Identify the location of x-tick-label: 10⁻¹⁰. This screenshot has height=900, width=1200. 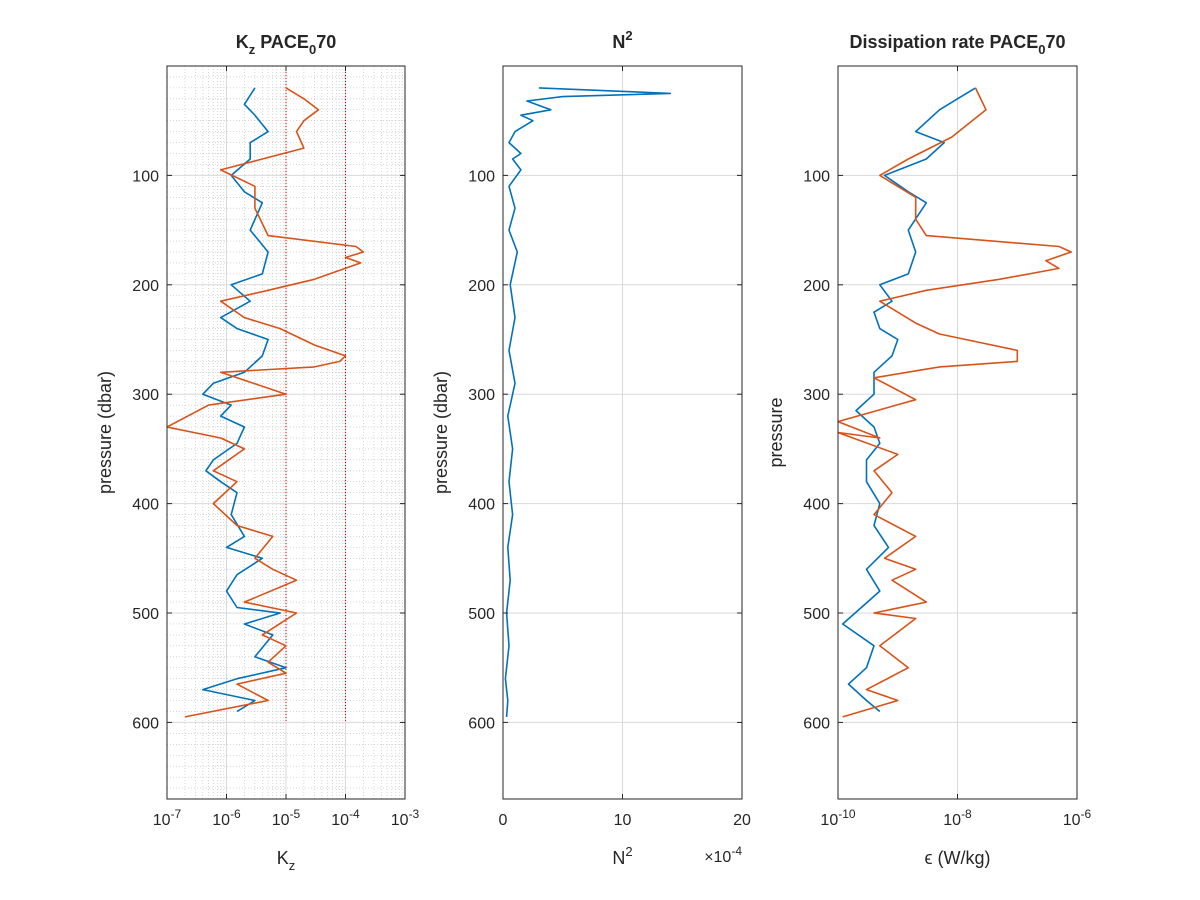
(837, 818).